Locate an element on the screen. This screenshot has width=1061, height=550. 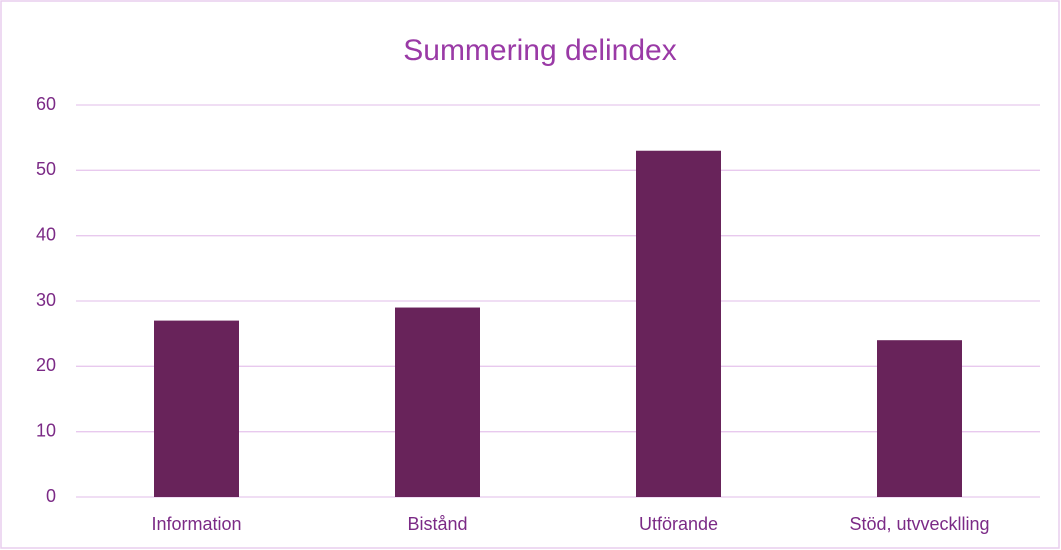
y-tick-label: 20 is located at coordinates (46, 365).